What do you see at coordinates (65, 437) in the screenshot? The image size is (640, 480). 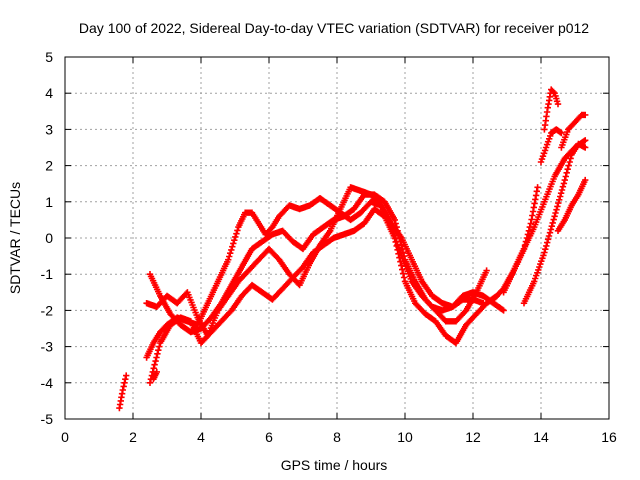 I see `x-tick-label: 0` at bounding box center [65, 437].